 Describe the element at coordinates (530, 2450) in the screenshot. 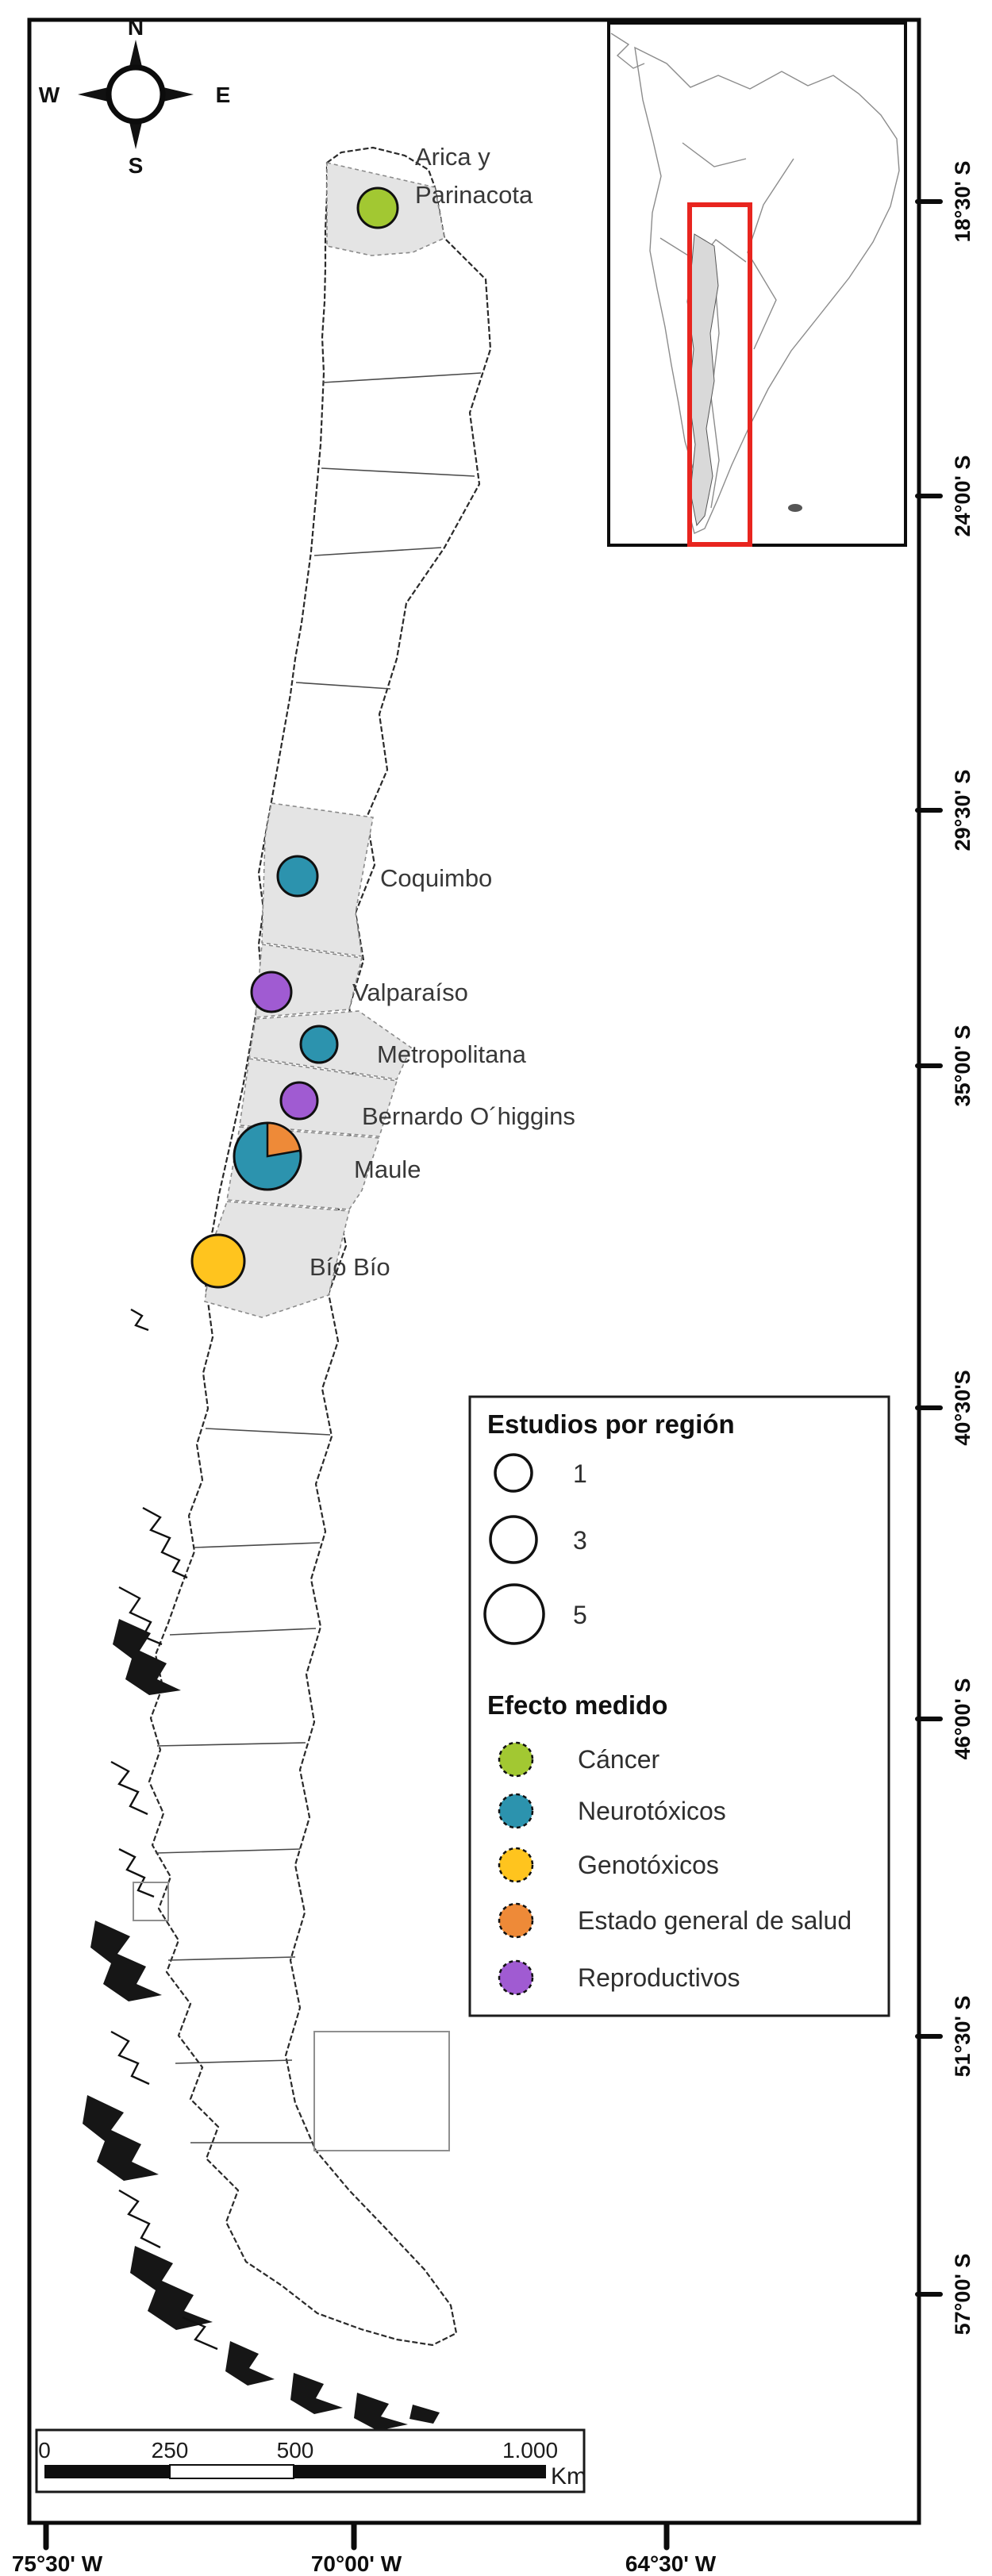

I see `scale-tick-1000: 1.000` at that location.